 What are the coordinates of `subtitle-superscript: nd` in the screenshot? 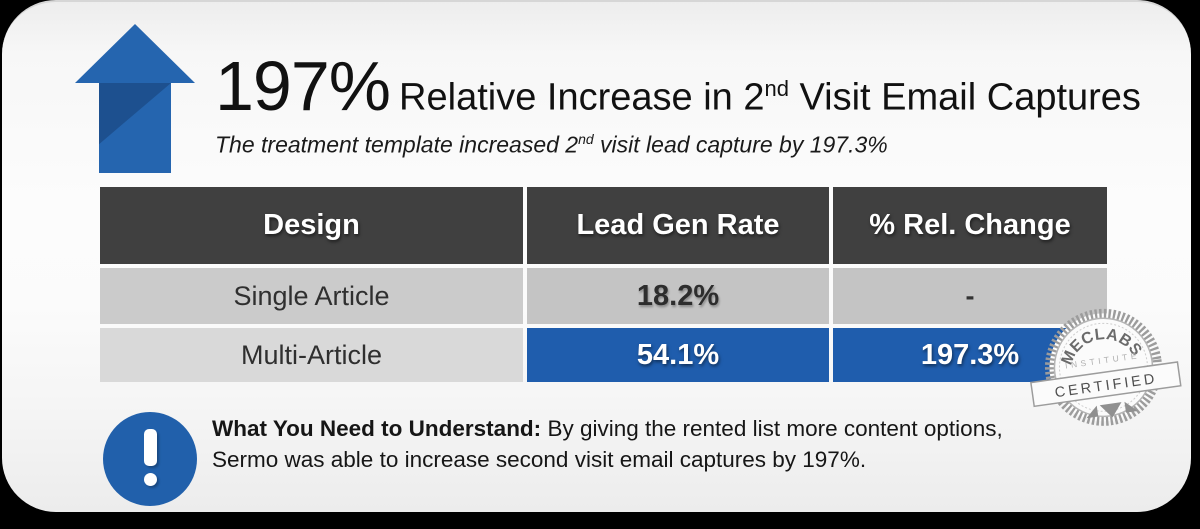 It's located at (586, 138).